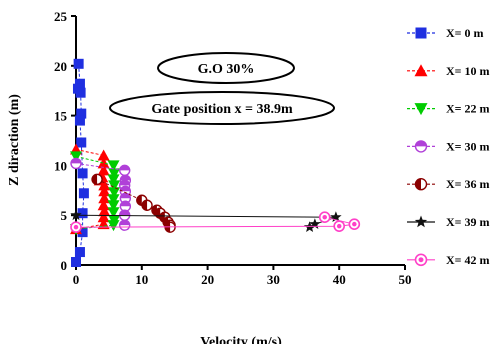 The width and height of the screenshot is (495, 344). Describe the element at coordinates (141, 279) in the screenshot. I see `x-tick-label: 10` at that location.